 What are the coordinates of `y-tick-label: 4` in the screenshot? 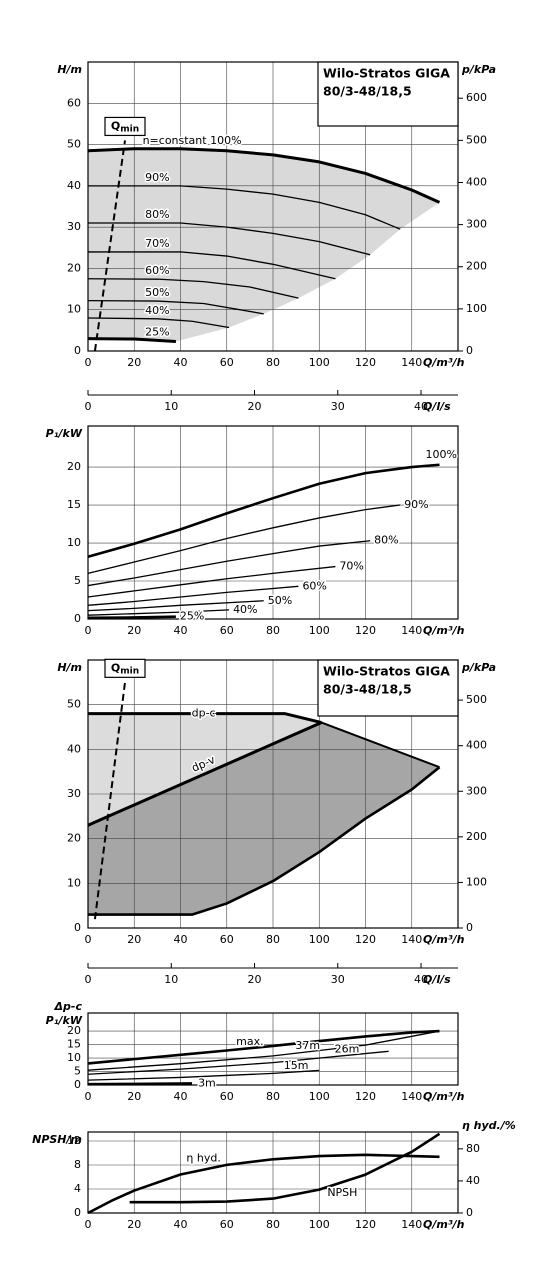 It's located at (77, 1188).